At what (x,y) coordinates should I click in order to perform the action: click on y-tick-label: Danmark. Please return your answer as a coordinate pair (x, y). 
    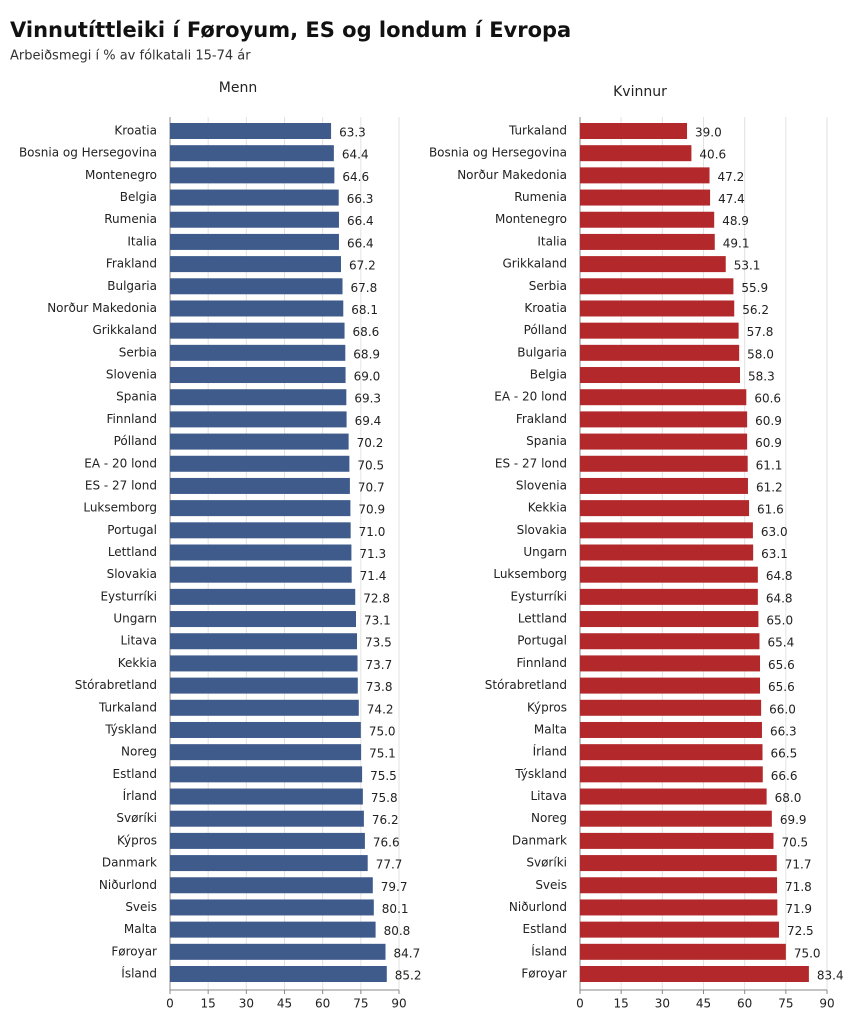
    Looking at the image, I should click on (129, 863).